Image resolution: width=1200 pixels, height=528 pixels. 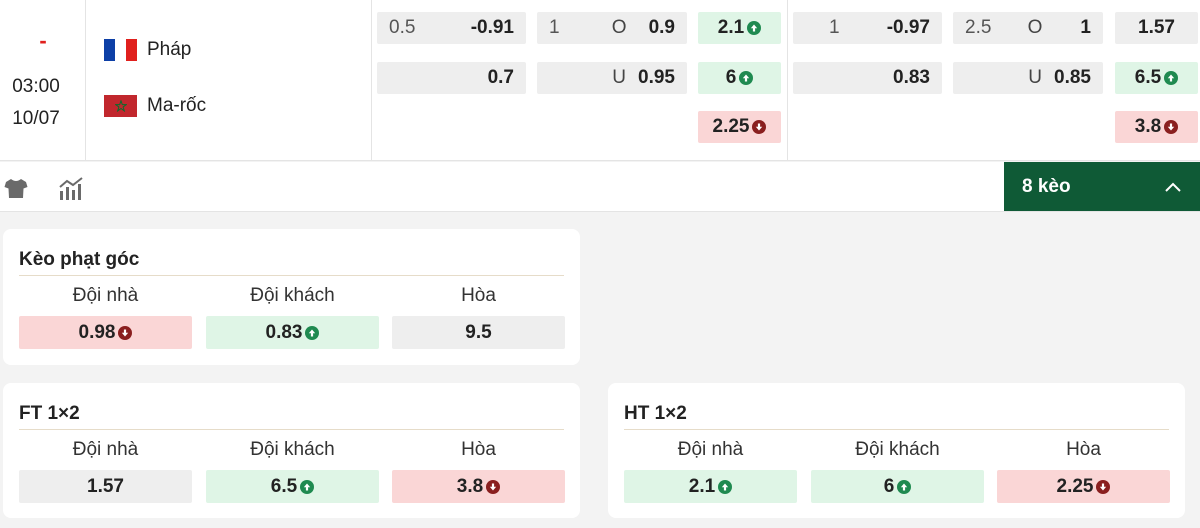 I want to click on france-flag-icon, so click(x=120, y=50).